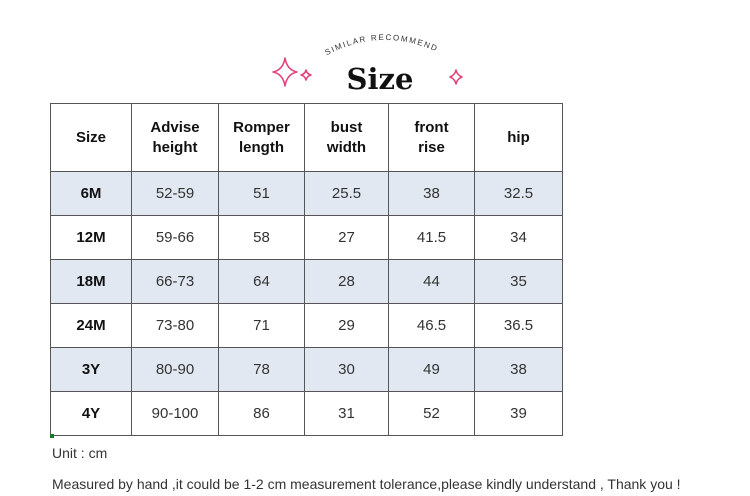 The width and height of the screenshot is (750, 496). I want to click on header-advise-height: Advise height, so click(175, 137).